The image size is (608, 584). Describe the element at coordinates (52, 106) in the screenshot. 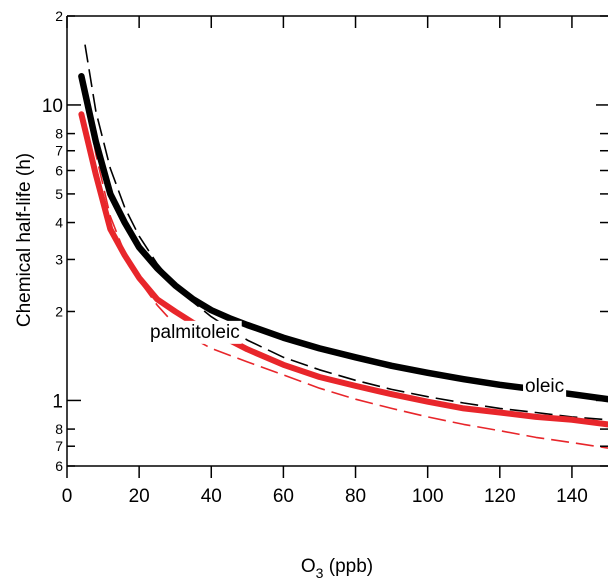

I see `y-major-tick-label: 10` at that location.